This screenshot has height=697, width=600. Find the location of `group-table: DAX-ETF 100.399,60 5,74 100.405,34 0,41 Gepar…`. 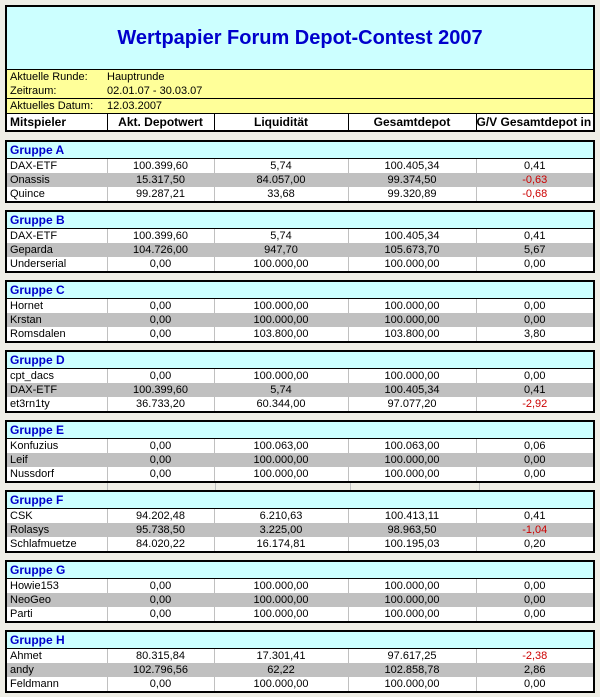

group-table: DAX-ETF 100.399,60 5,74 100.405,34 0,41 Gepar… is located at coordinates (300, 250).